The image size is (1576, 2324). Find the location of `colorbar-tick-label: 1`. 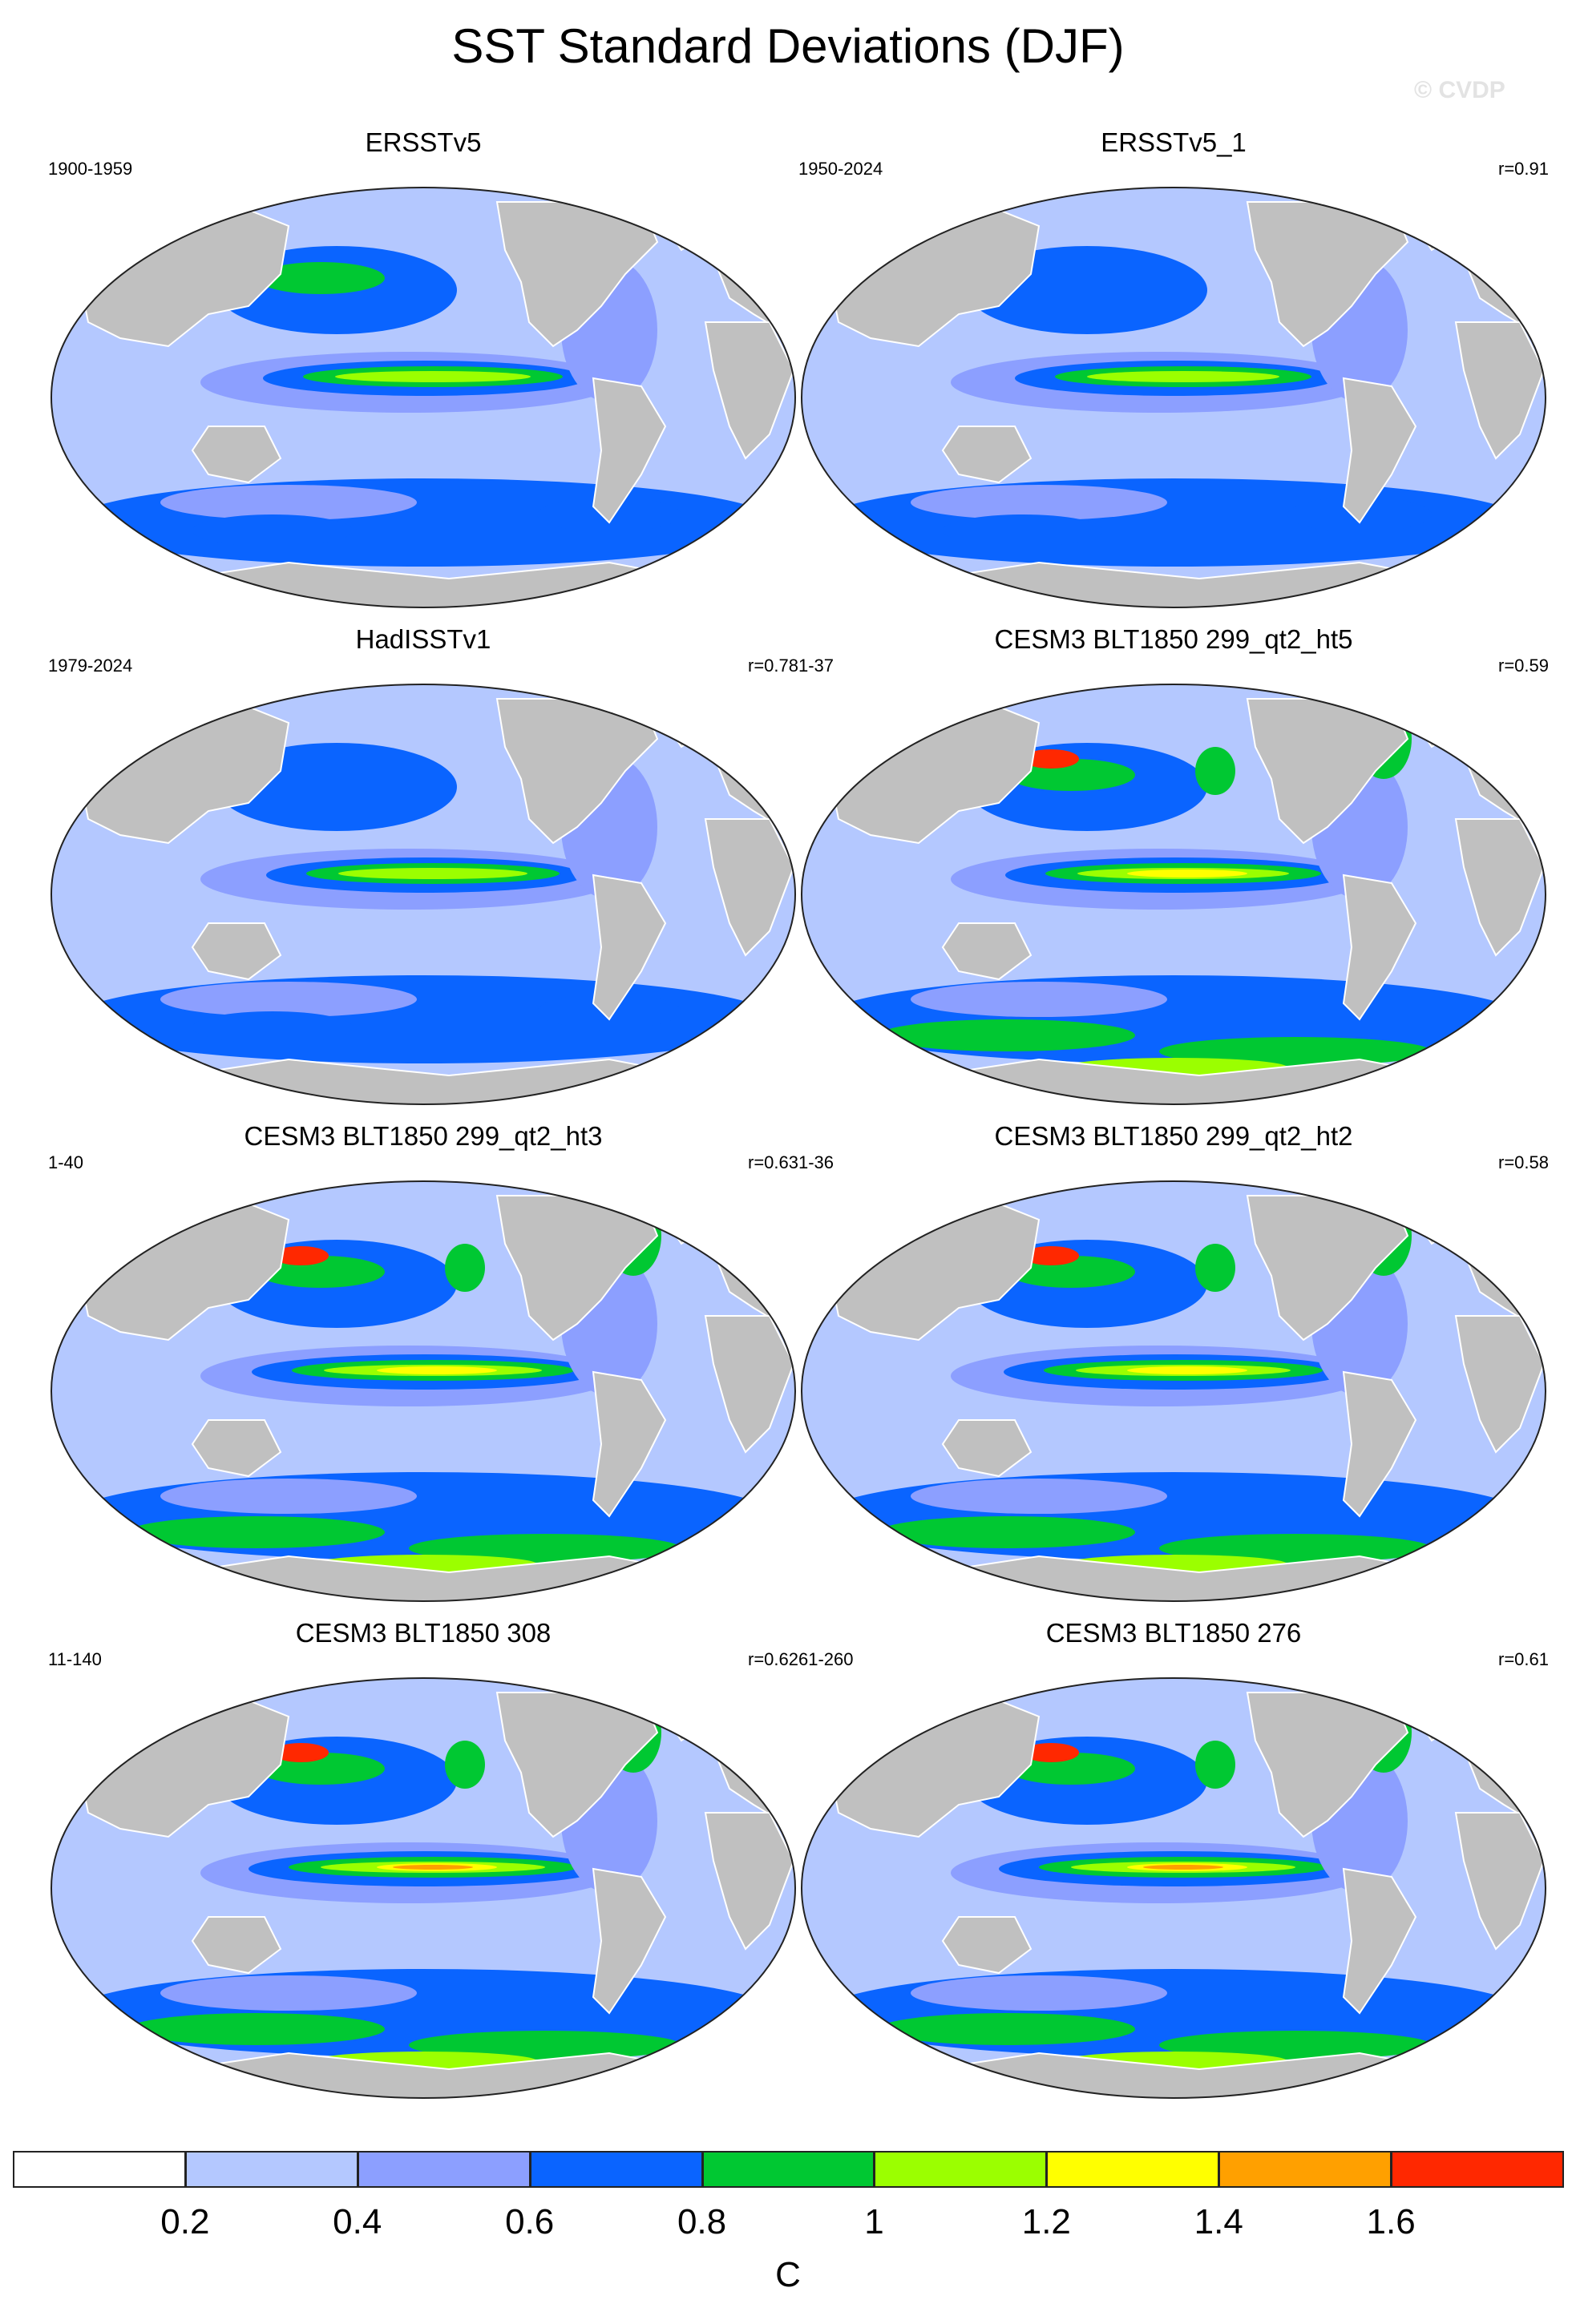

colorbar-tick-label: 1 is located at coordinates (874, 2221).